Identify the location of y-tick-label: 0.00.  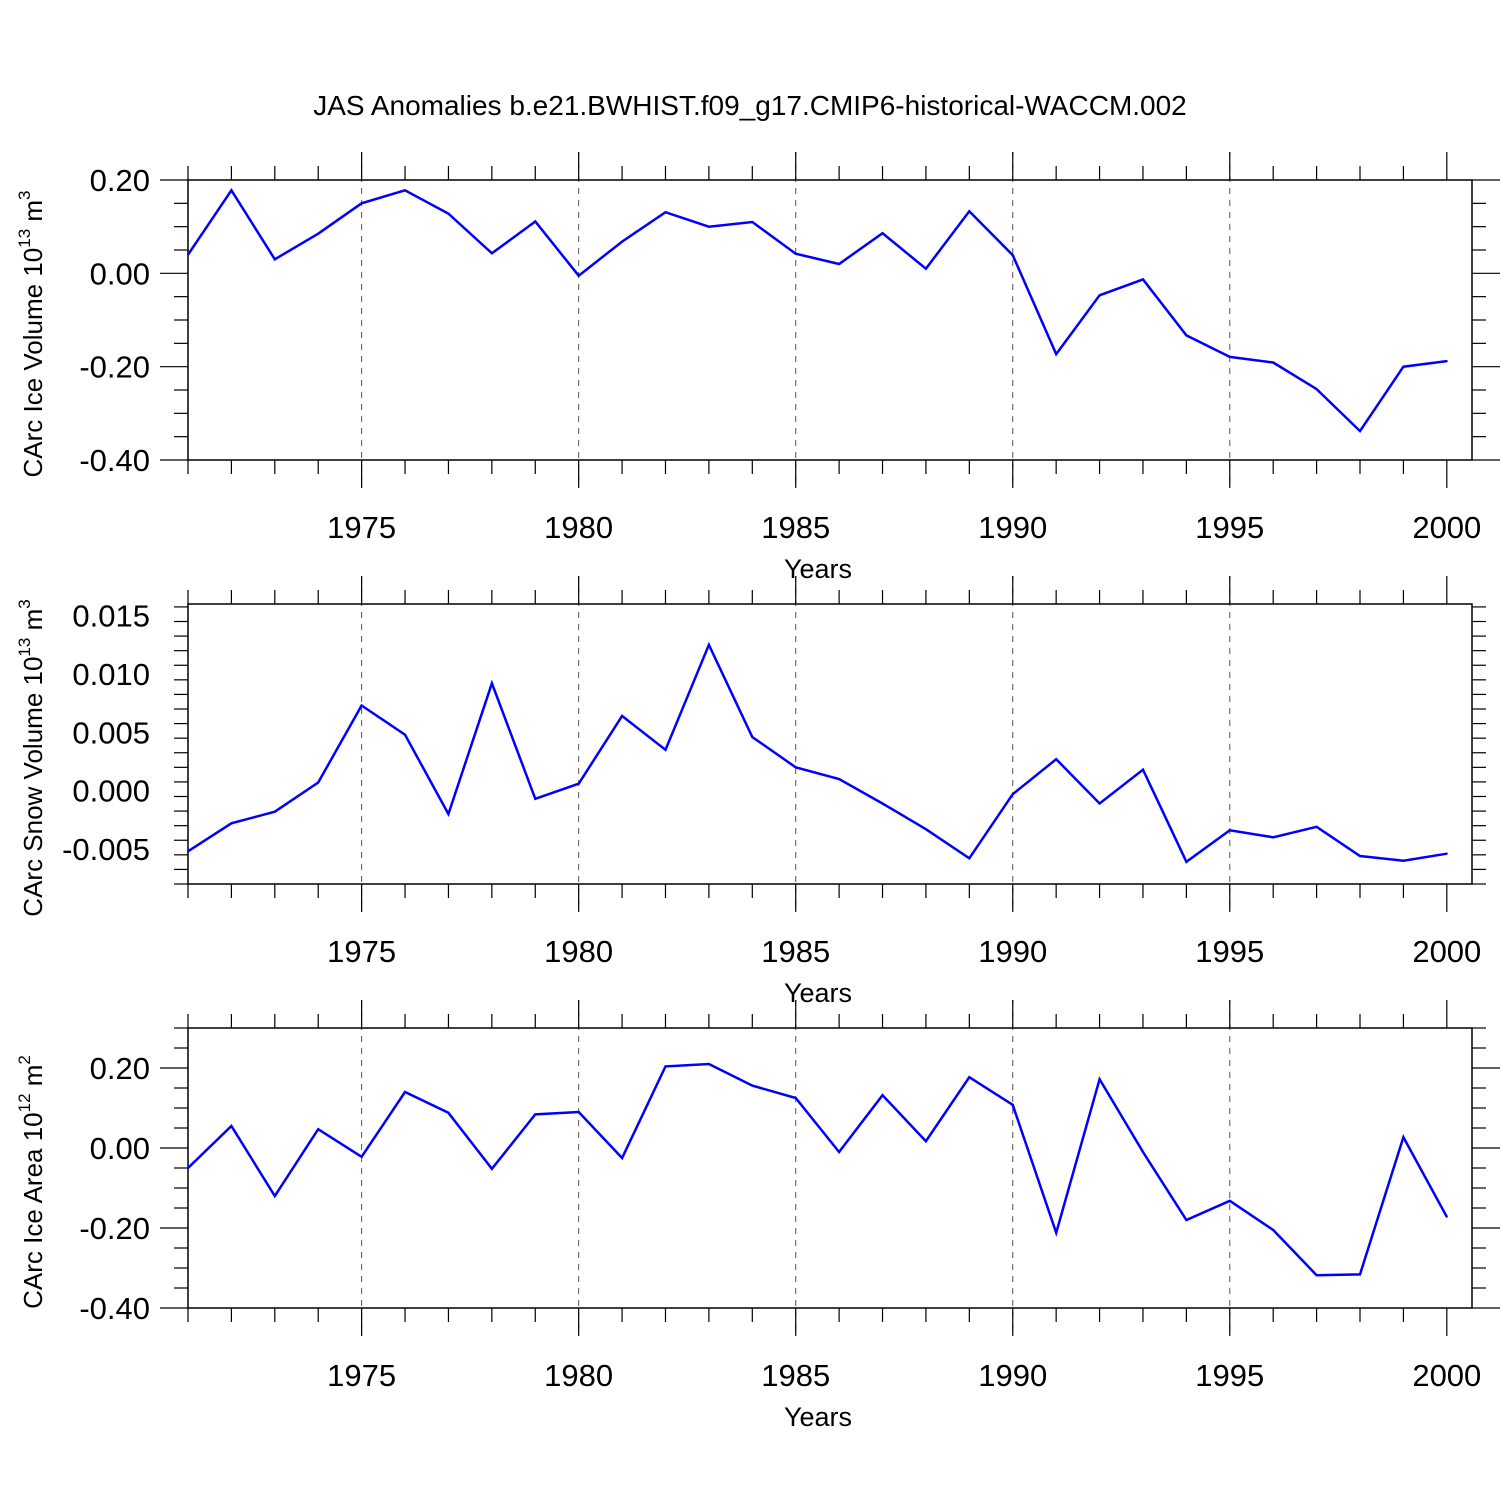
(120, 1148).